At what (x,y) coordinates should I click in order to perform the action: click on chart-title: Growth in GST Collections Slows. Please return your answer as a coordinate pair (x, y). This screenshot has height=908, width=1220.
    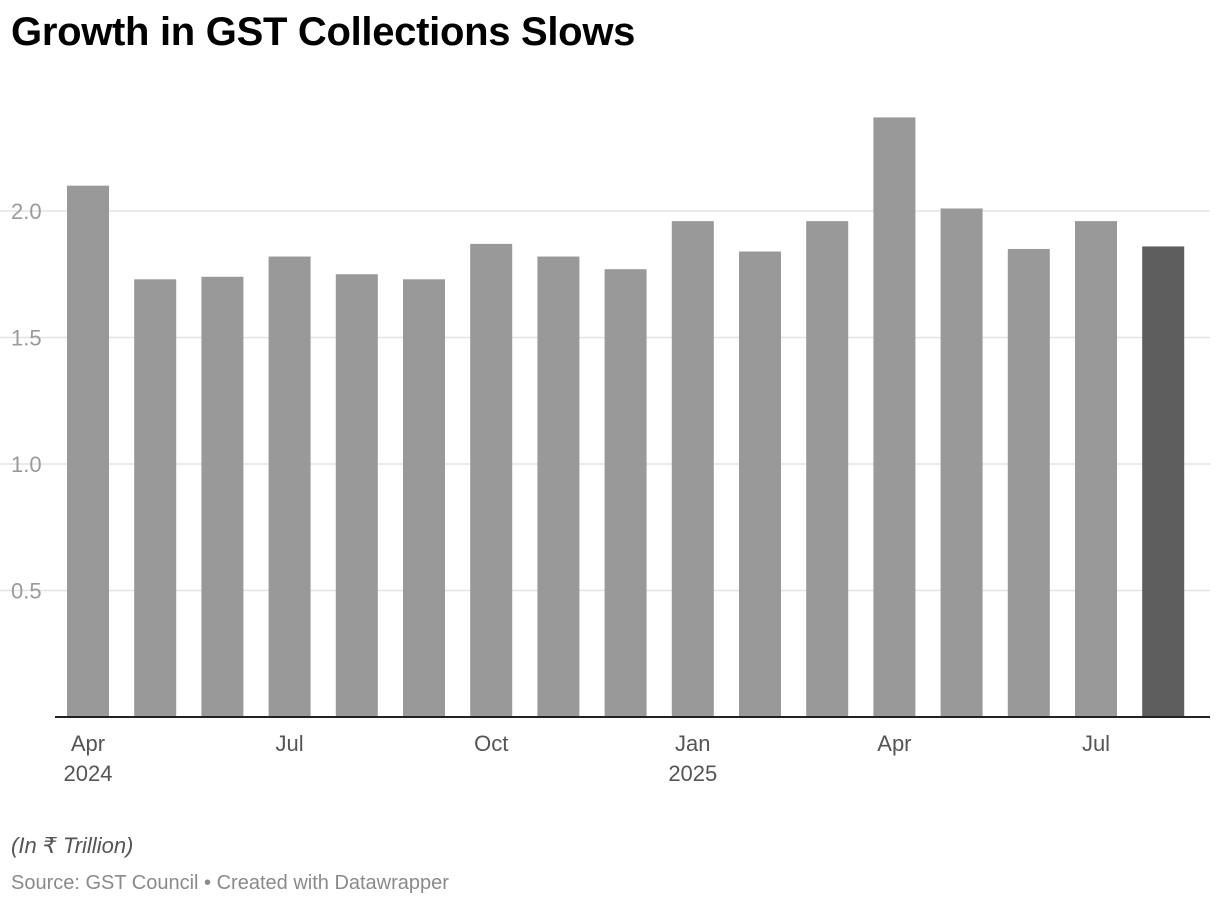
    Looking at the image, I should click on (323, 32).